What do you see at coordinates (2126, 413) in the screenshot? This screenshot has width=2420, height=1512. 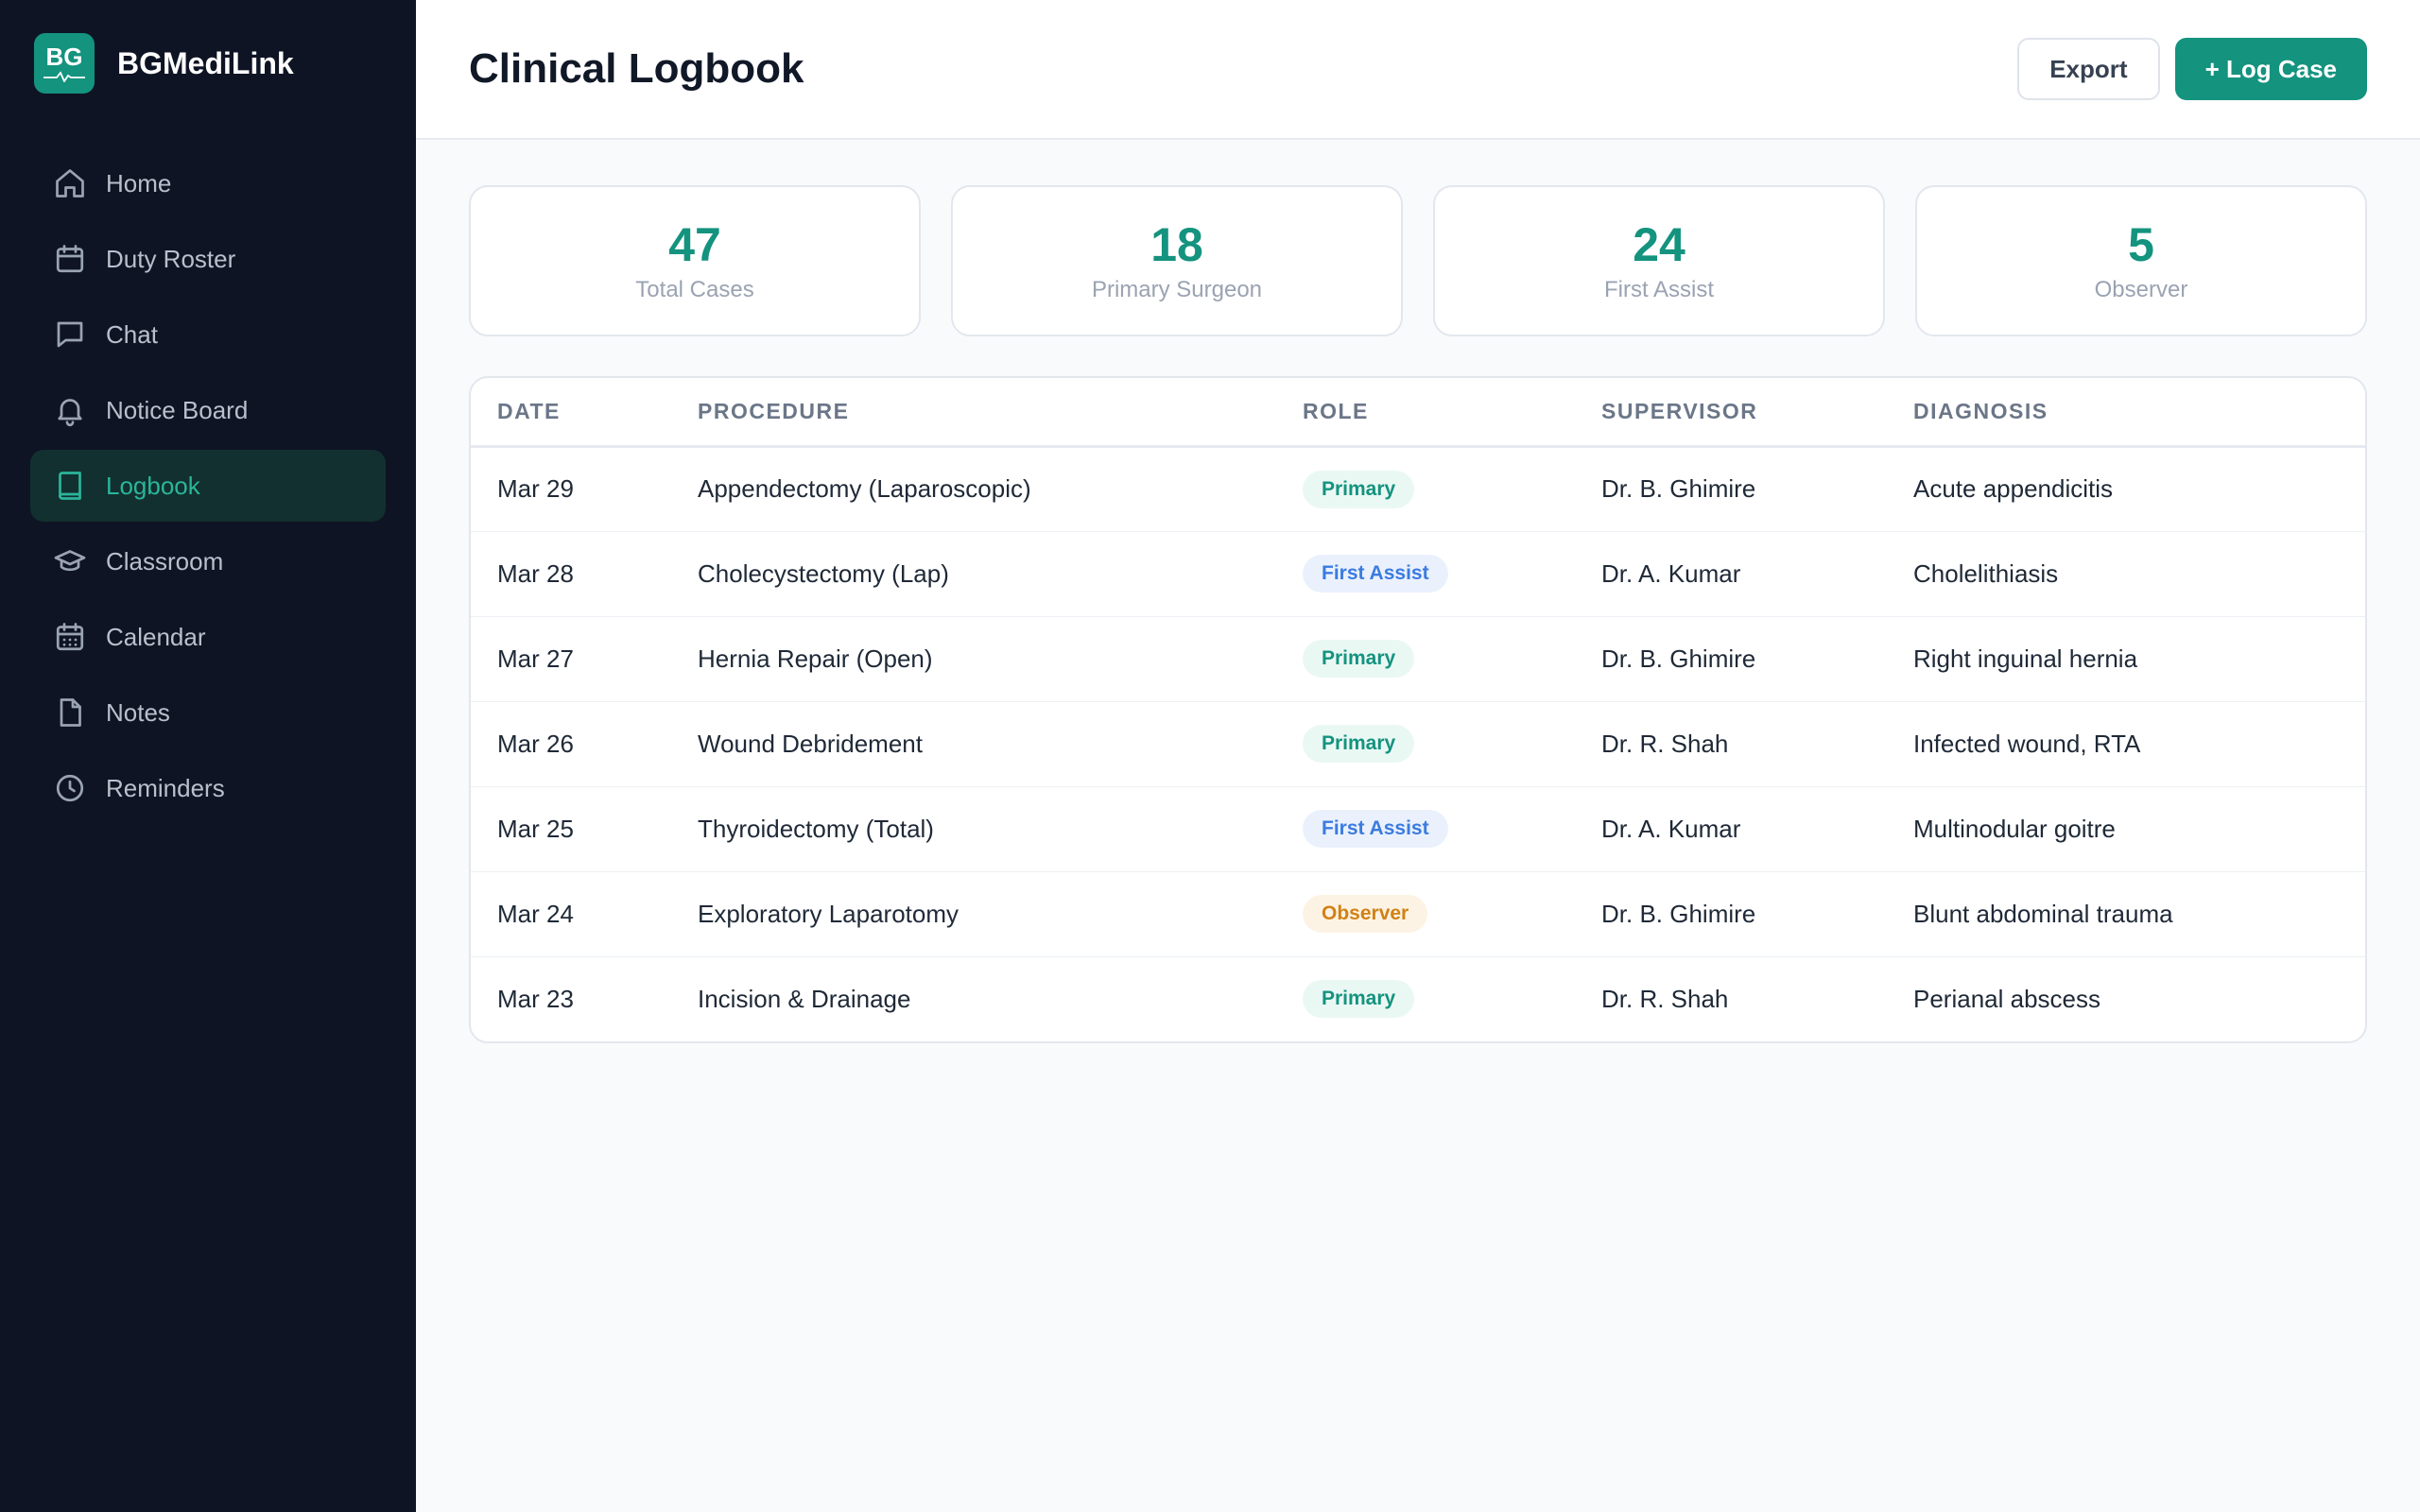 I see `column-header-diagnosis: DIAGNOSIS` at bounding box center [2126, 413].